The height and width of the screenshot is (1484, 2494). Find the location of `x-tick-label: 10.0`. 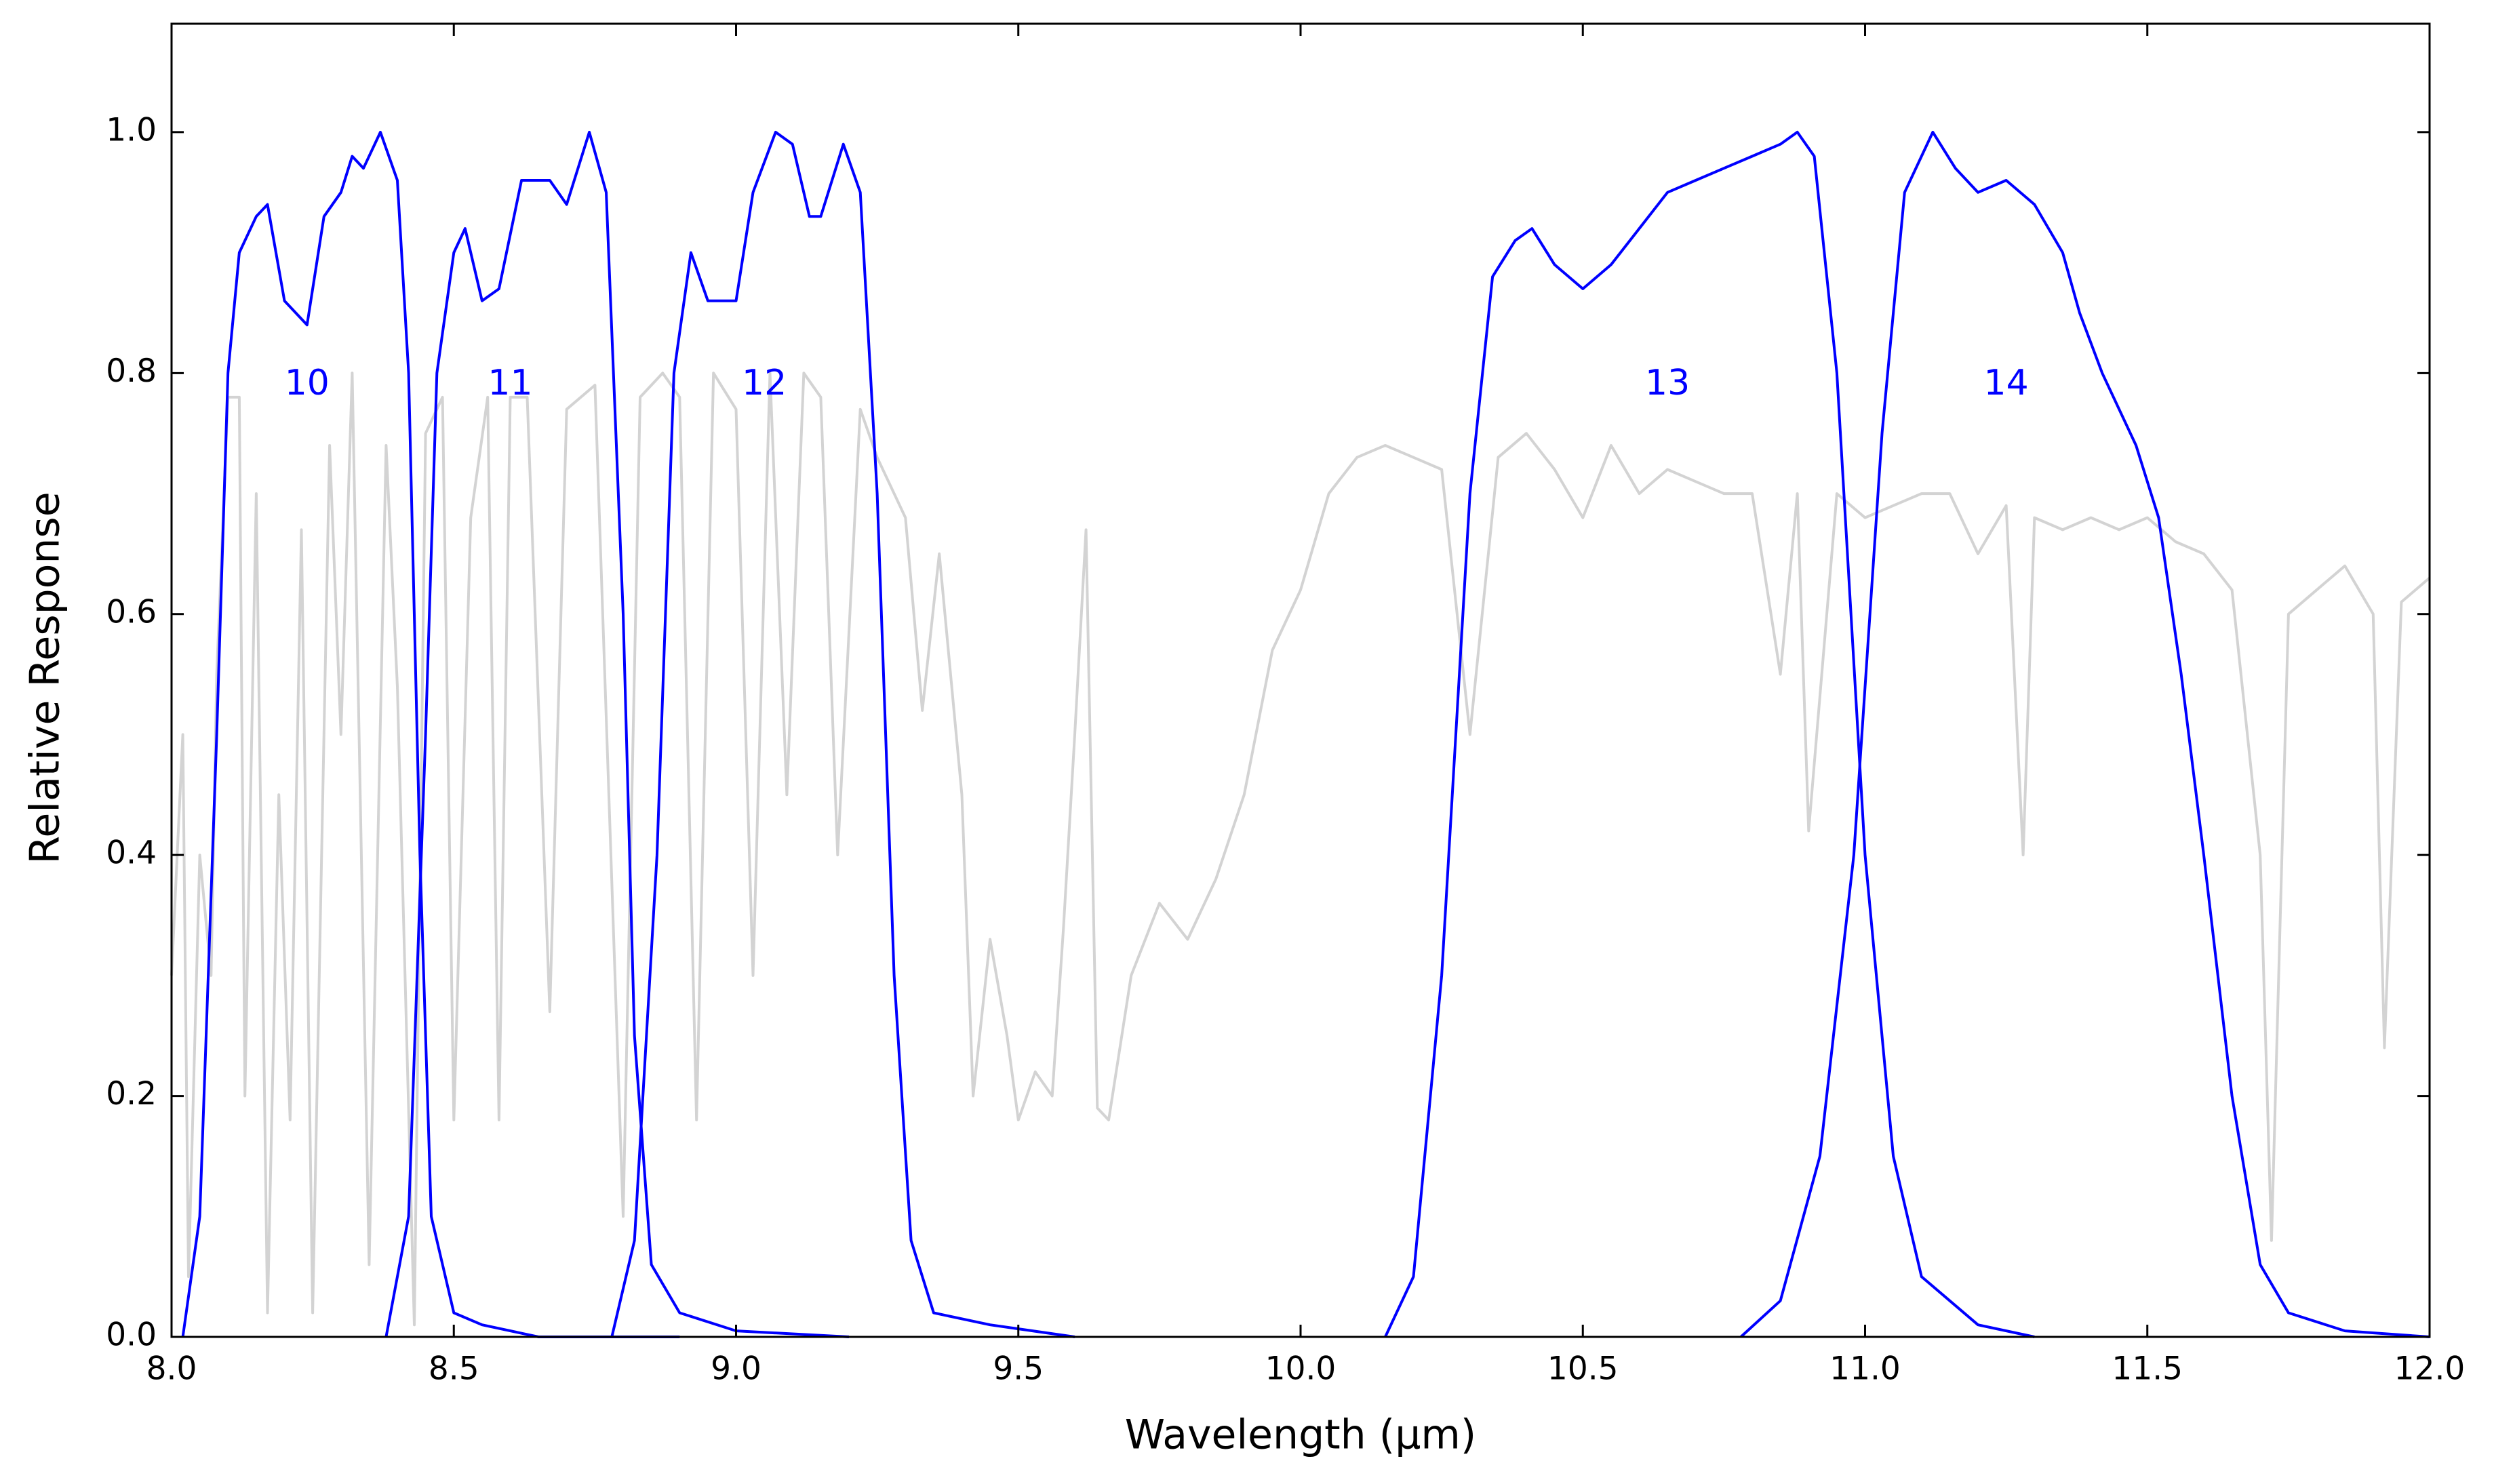

x-tick-label: 10.0 is located at coordinates (1301, 1369).